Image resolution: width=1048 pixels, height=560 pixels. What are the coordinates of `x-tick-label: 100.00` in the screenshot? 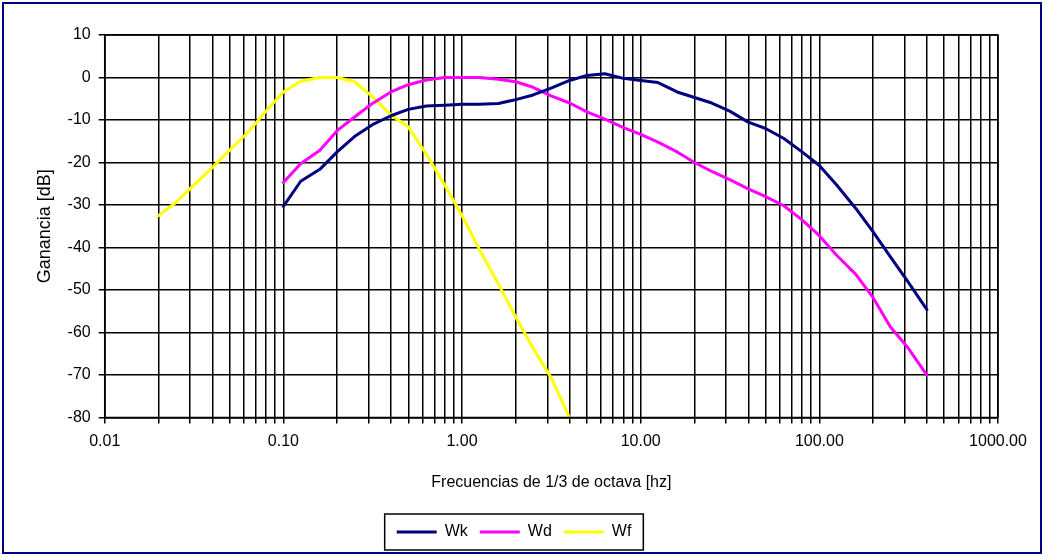 It's located at (819, 440).